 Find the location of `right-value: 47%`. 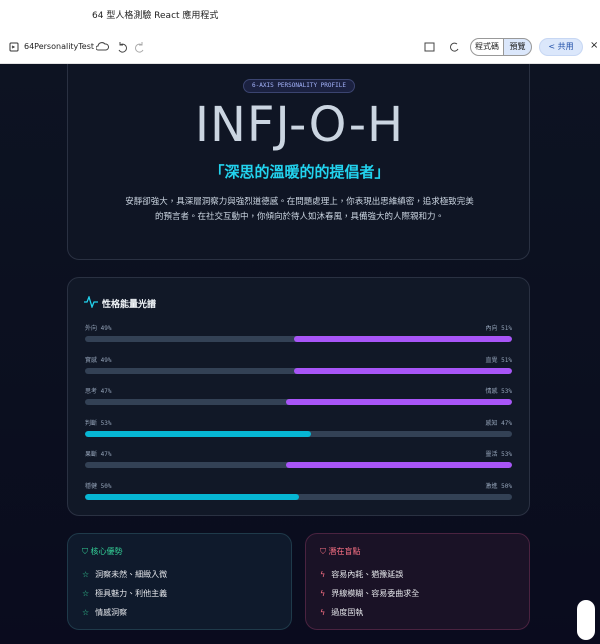

right-value: 47% is located at coordinates (506, 423).